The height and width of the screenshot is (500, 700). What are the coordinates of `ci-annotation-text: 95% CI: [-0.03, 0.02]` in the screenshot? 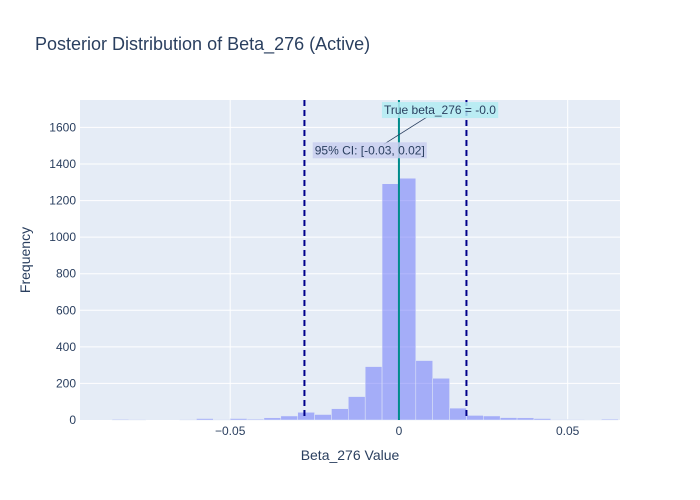 It's located at (370, 150).